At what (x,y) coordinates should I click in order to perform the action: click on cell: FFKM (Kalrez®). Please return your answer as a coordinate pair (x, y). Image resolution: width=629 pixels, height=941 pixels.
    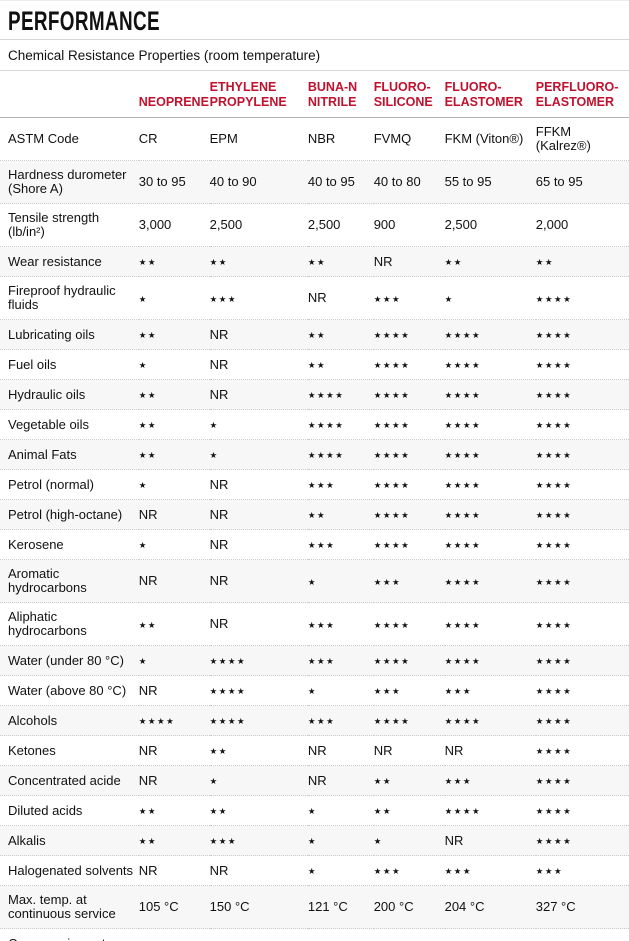
    Looking at the image, I should click on (563, 138).